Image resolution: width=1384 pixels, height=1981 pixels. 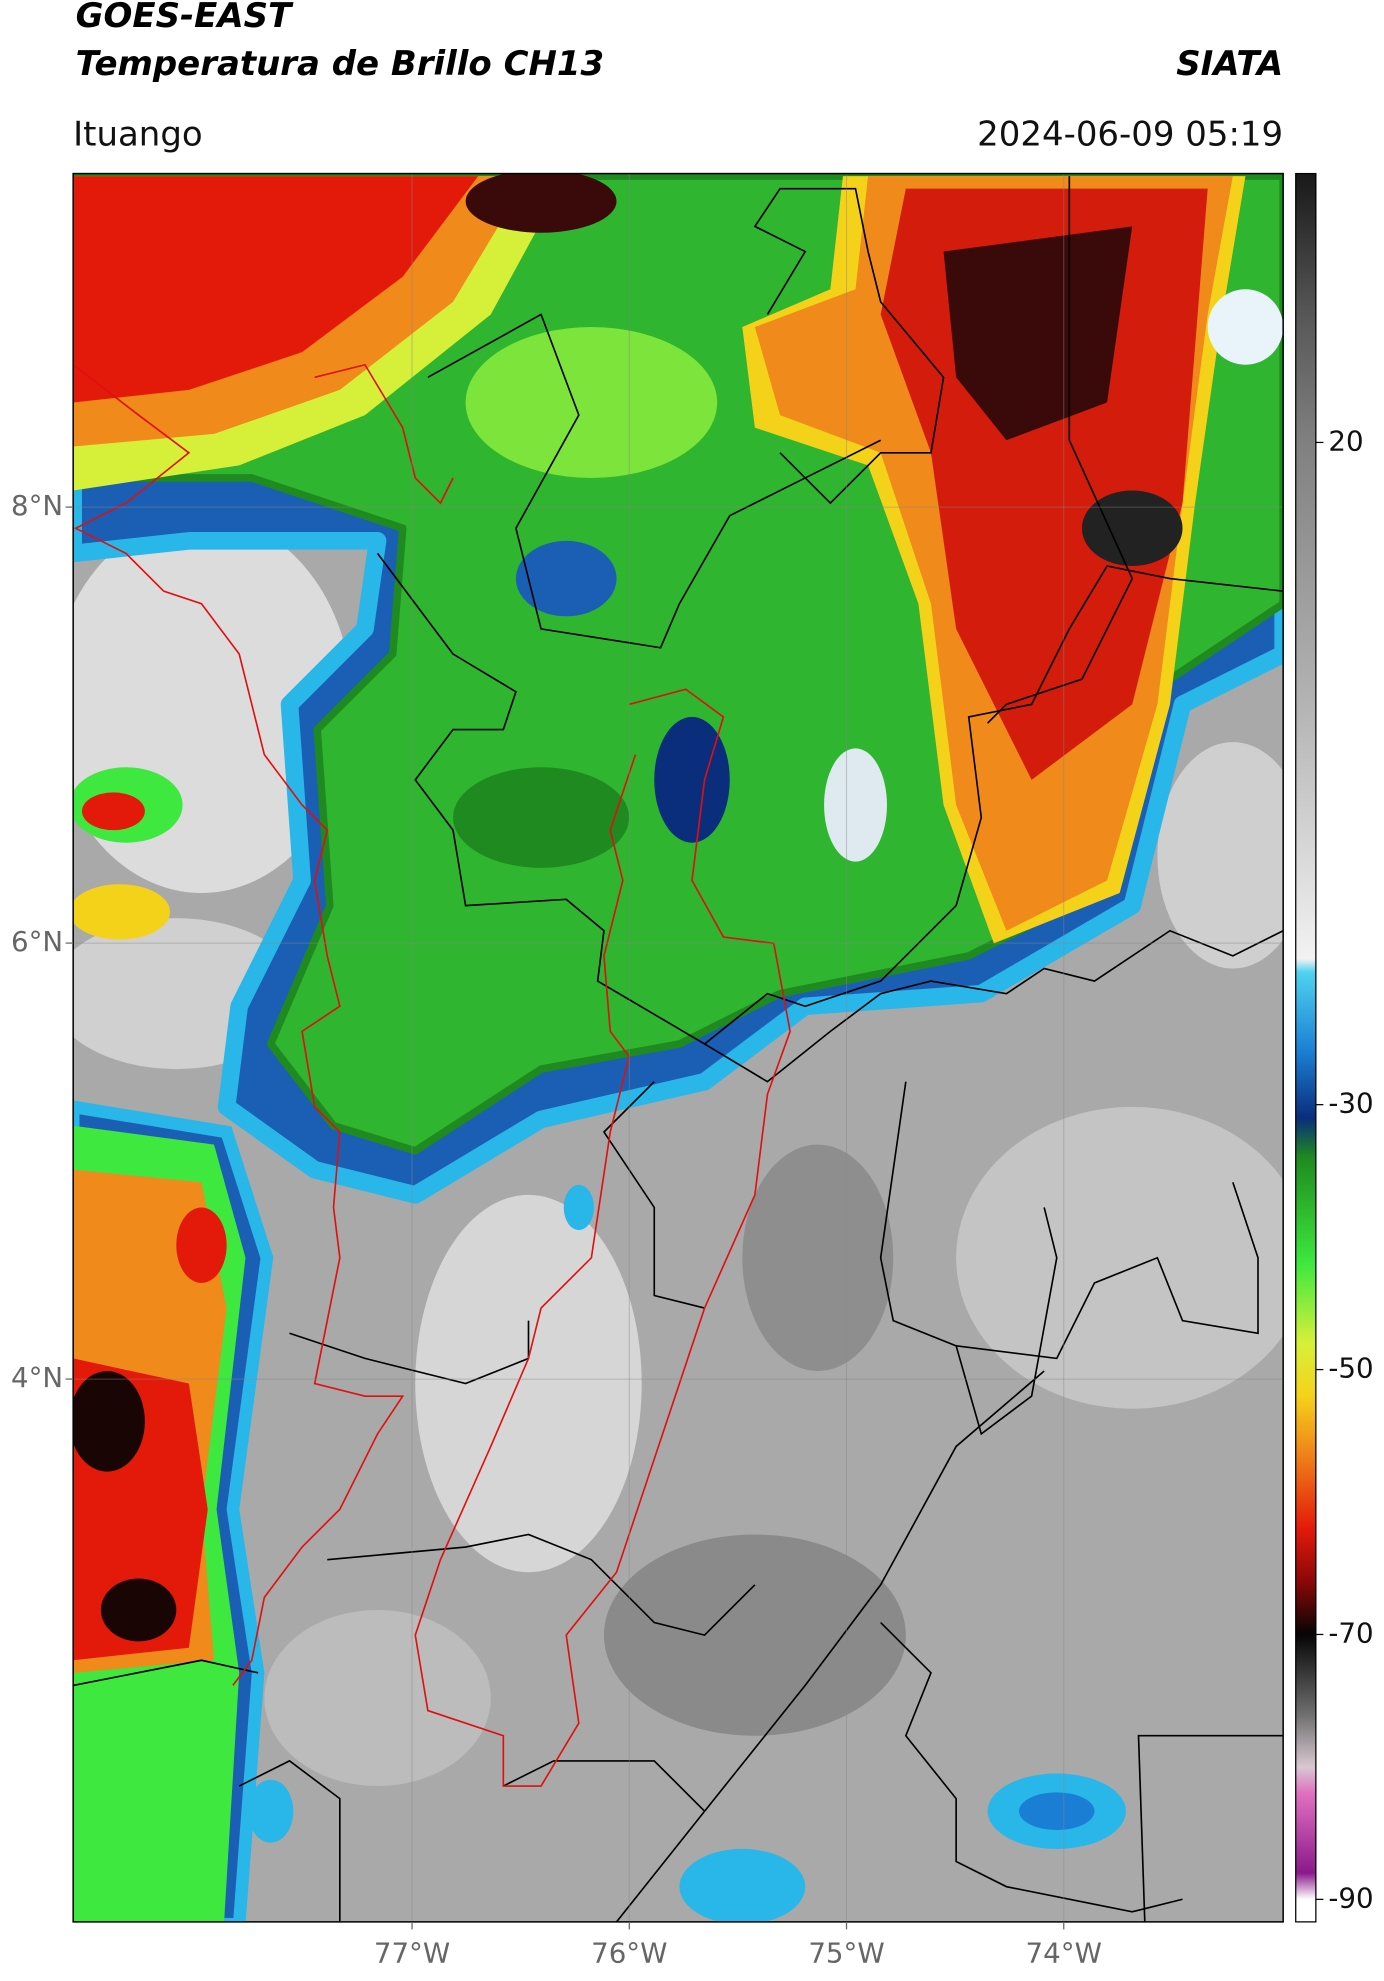 I want to click on colorbar-tick-label: -50, so click(x=1350, y=1368).